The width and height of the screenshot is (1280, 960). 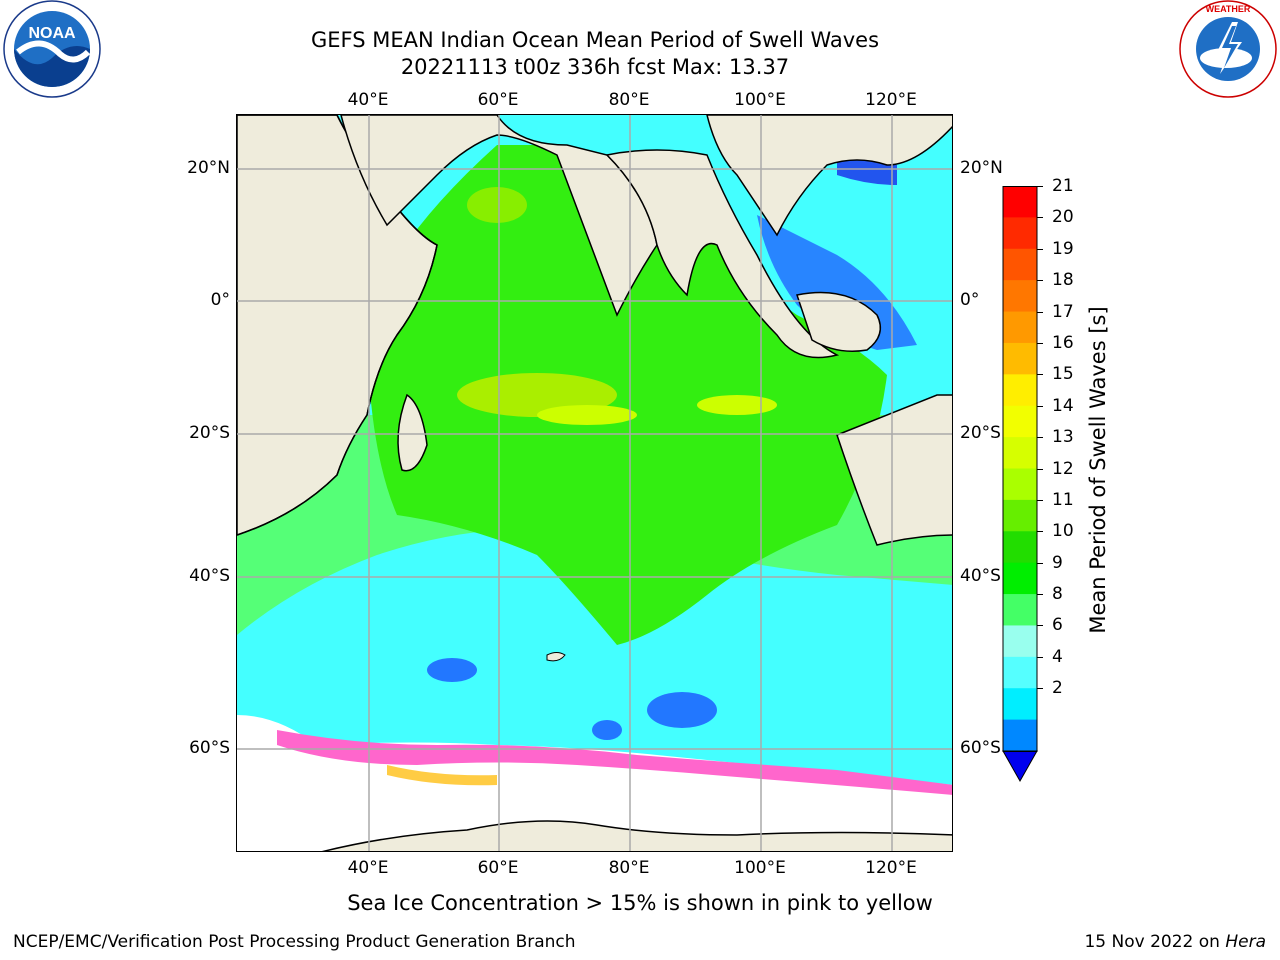 I want to click on lon-label-top-40e: 40°E, so click(x=368, y=100).